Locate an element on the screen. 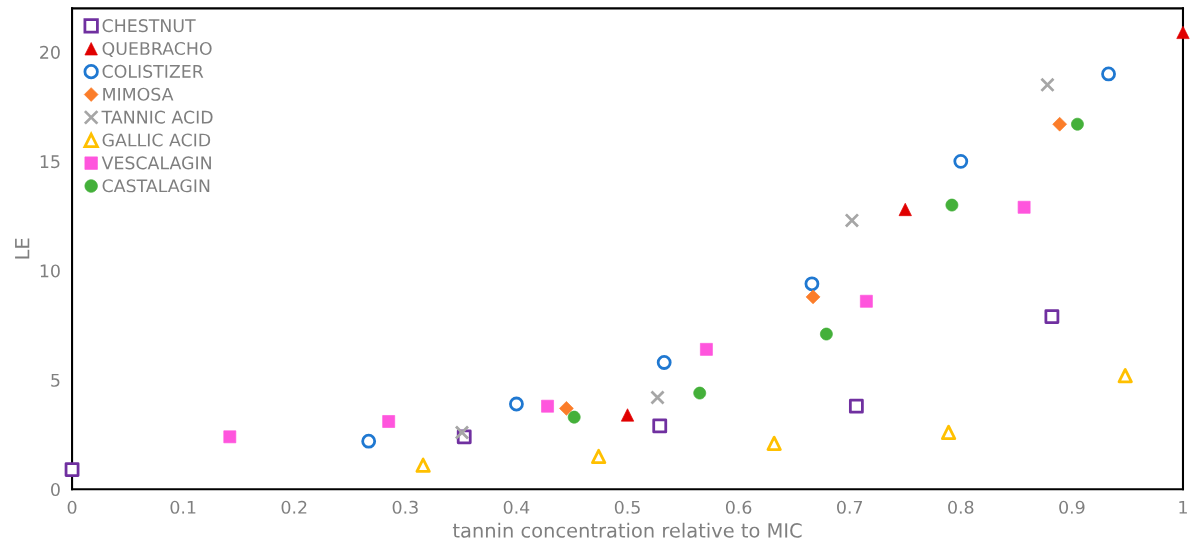 This screenshot has width=1201, height=556. x-axis-title: tannin concentration relative to MIC is located at coordinates (627, 530).